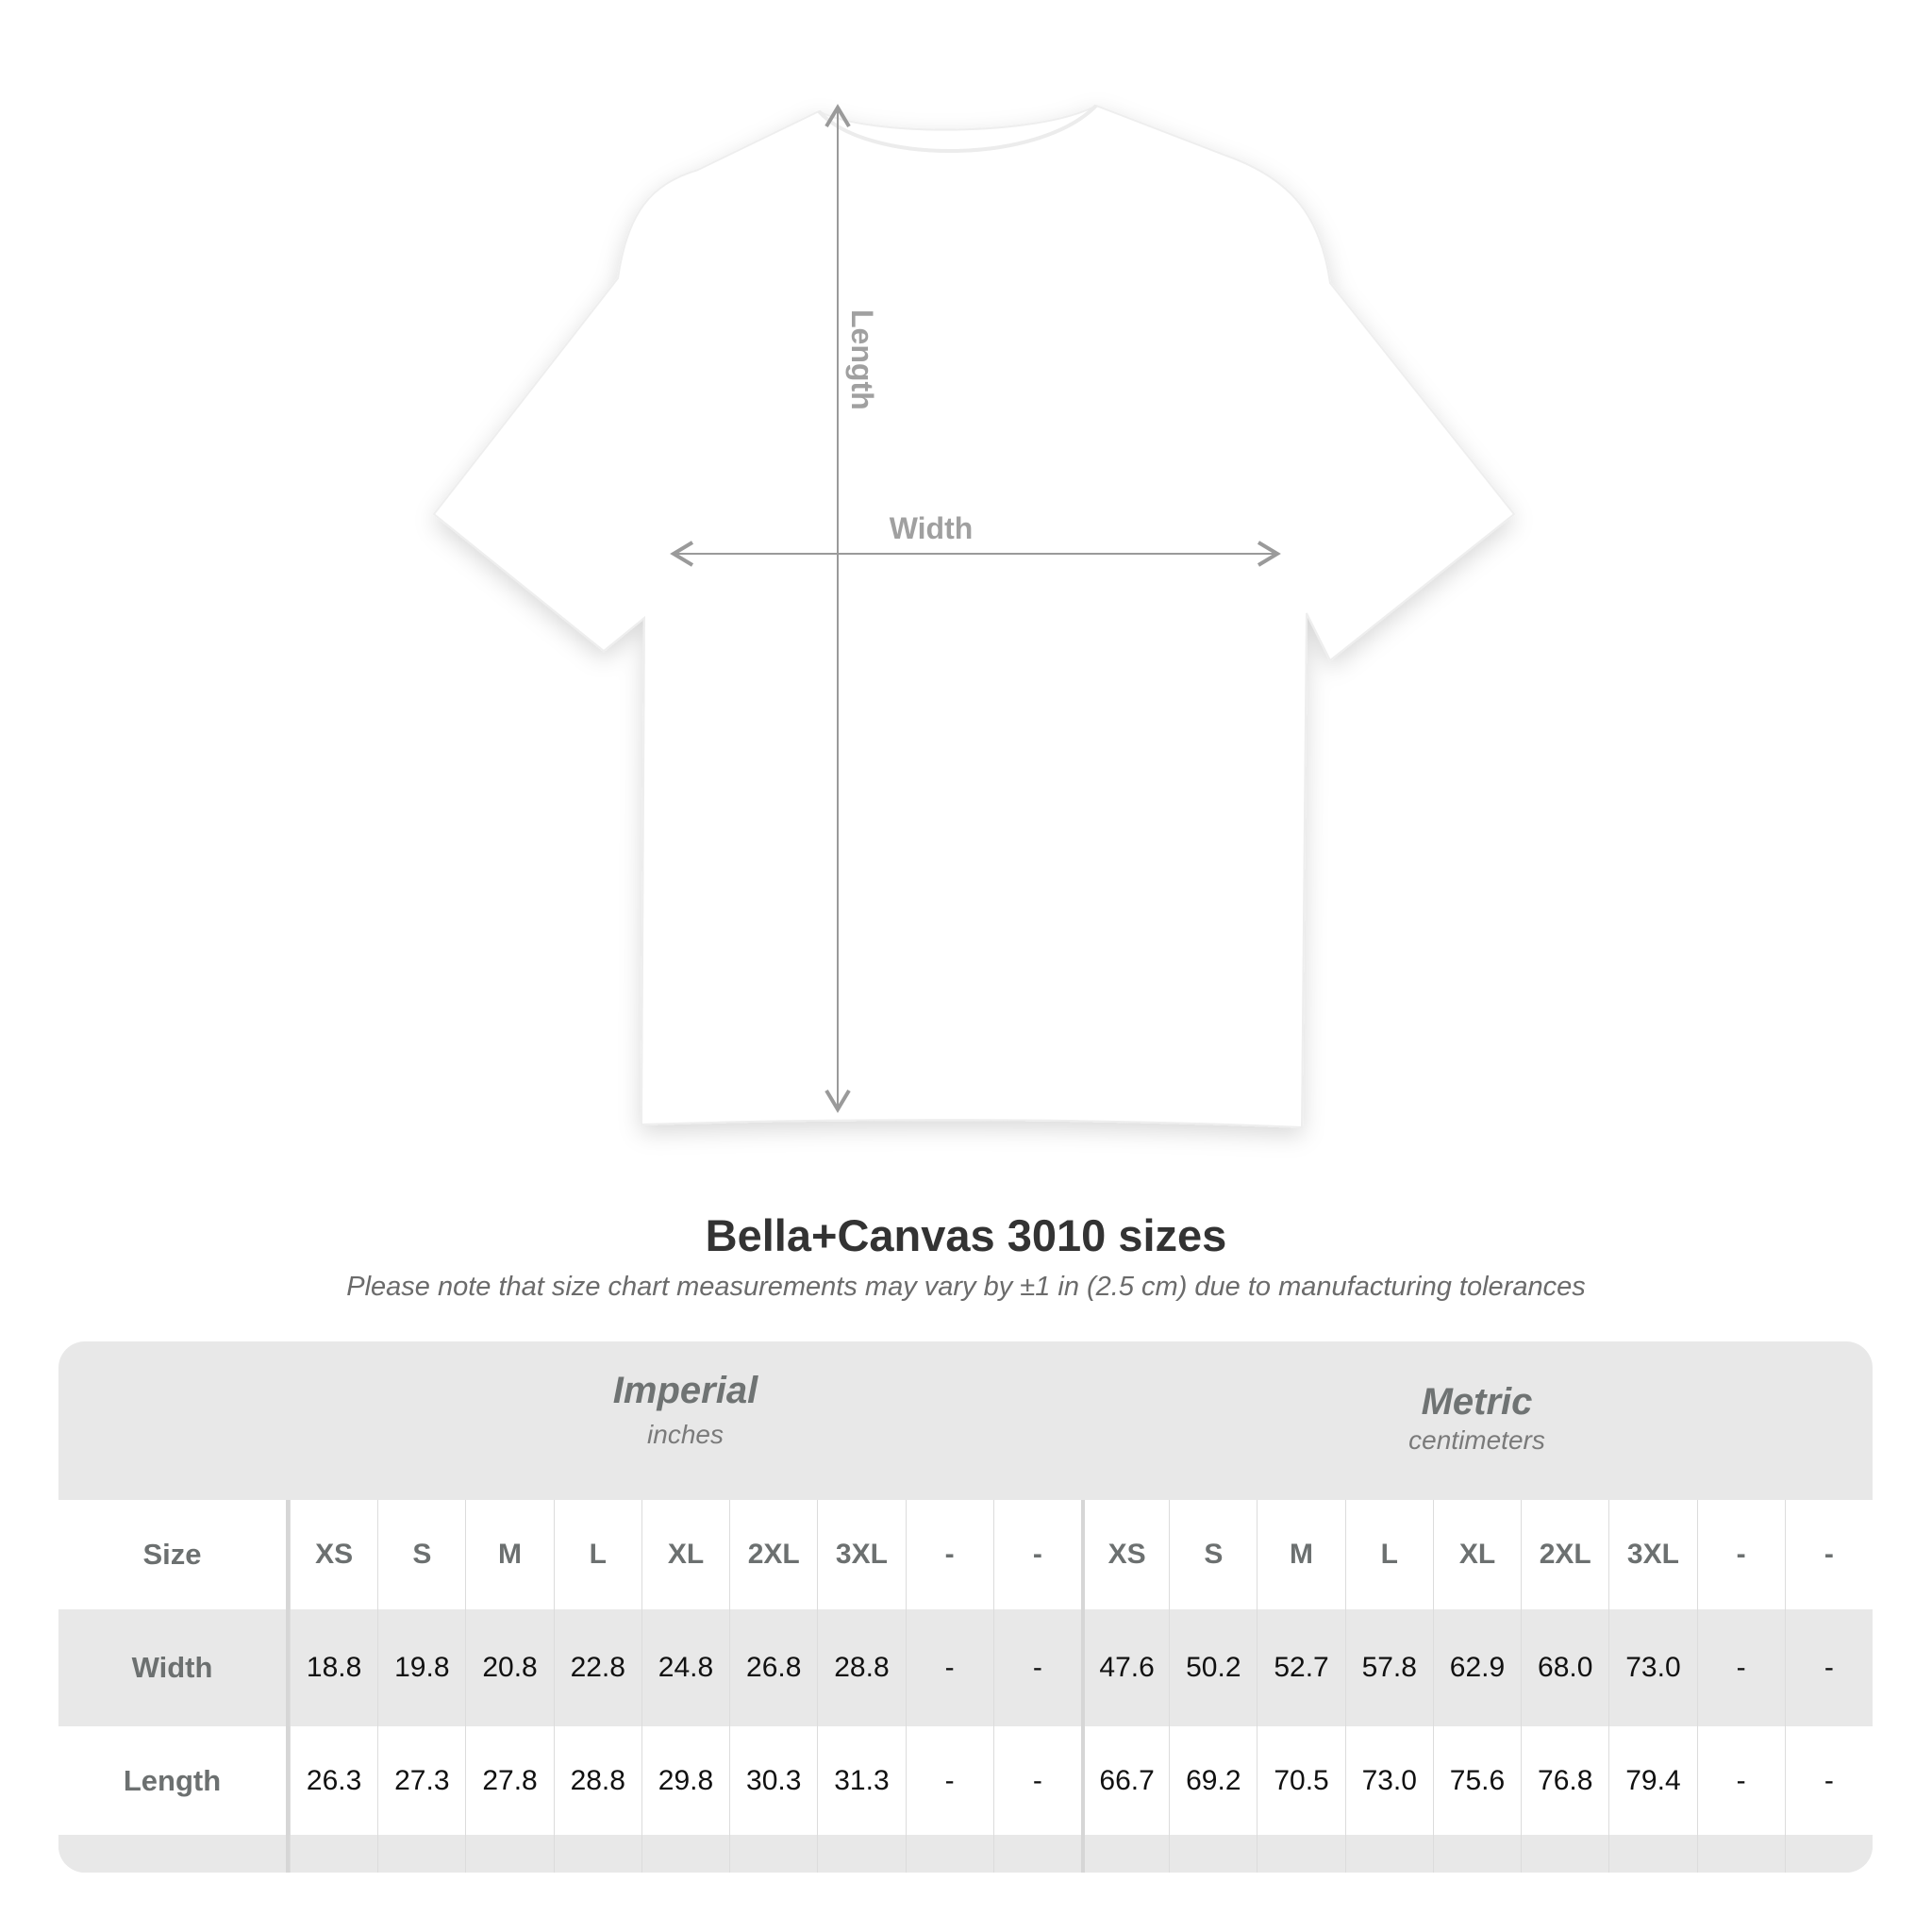  What do you see at coordinates (421, 1667) in the screenshot?
I see `imperial-cell: 19.8` at bounding box center [421, 1667].